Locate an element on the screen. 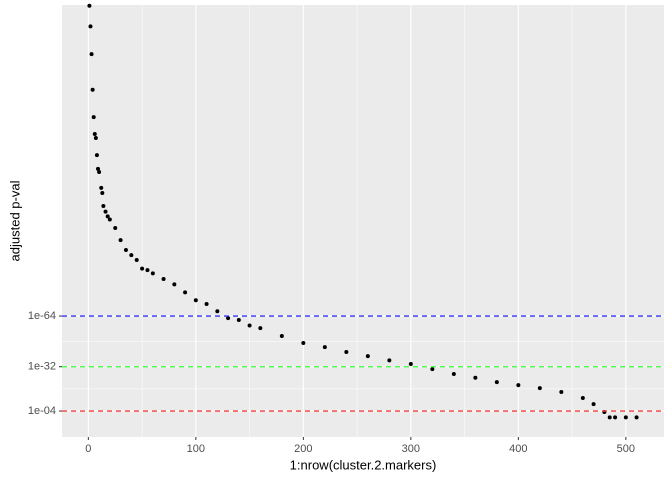 The width and height of the screenshot is (672, 480). x-tick-label: 500 is located at coordinates (626, 449).